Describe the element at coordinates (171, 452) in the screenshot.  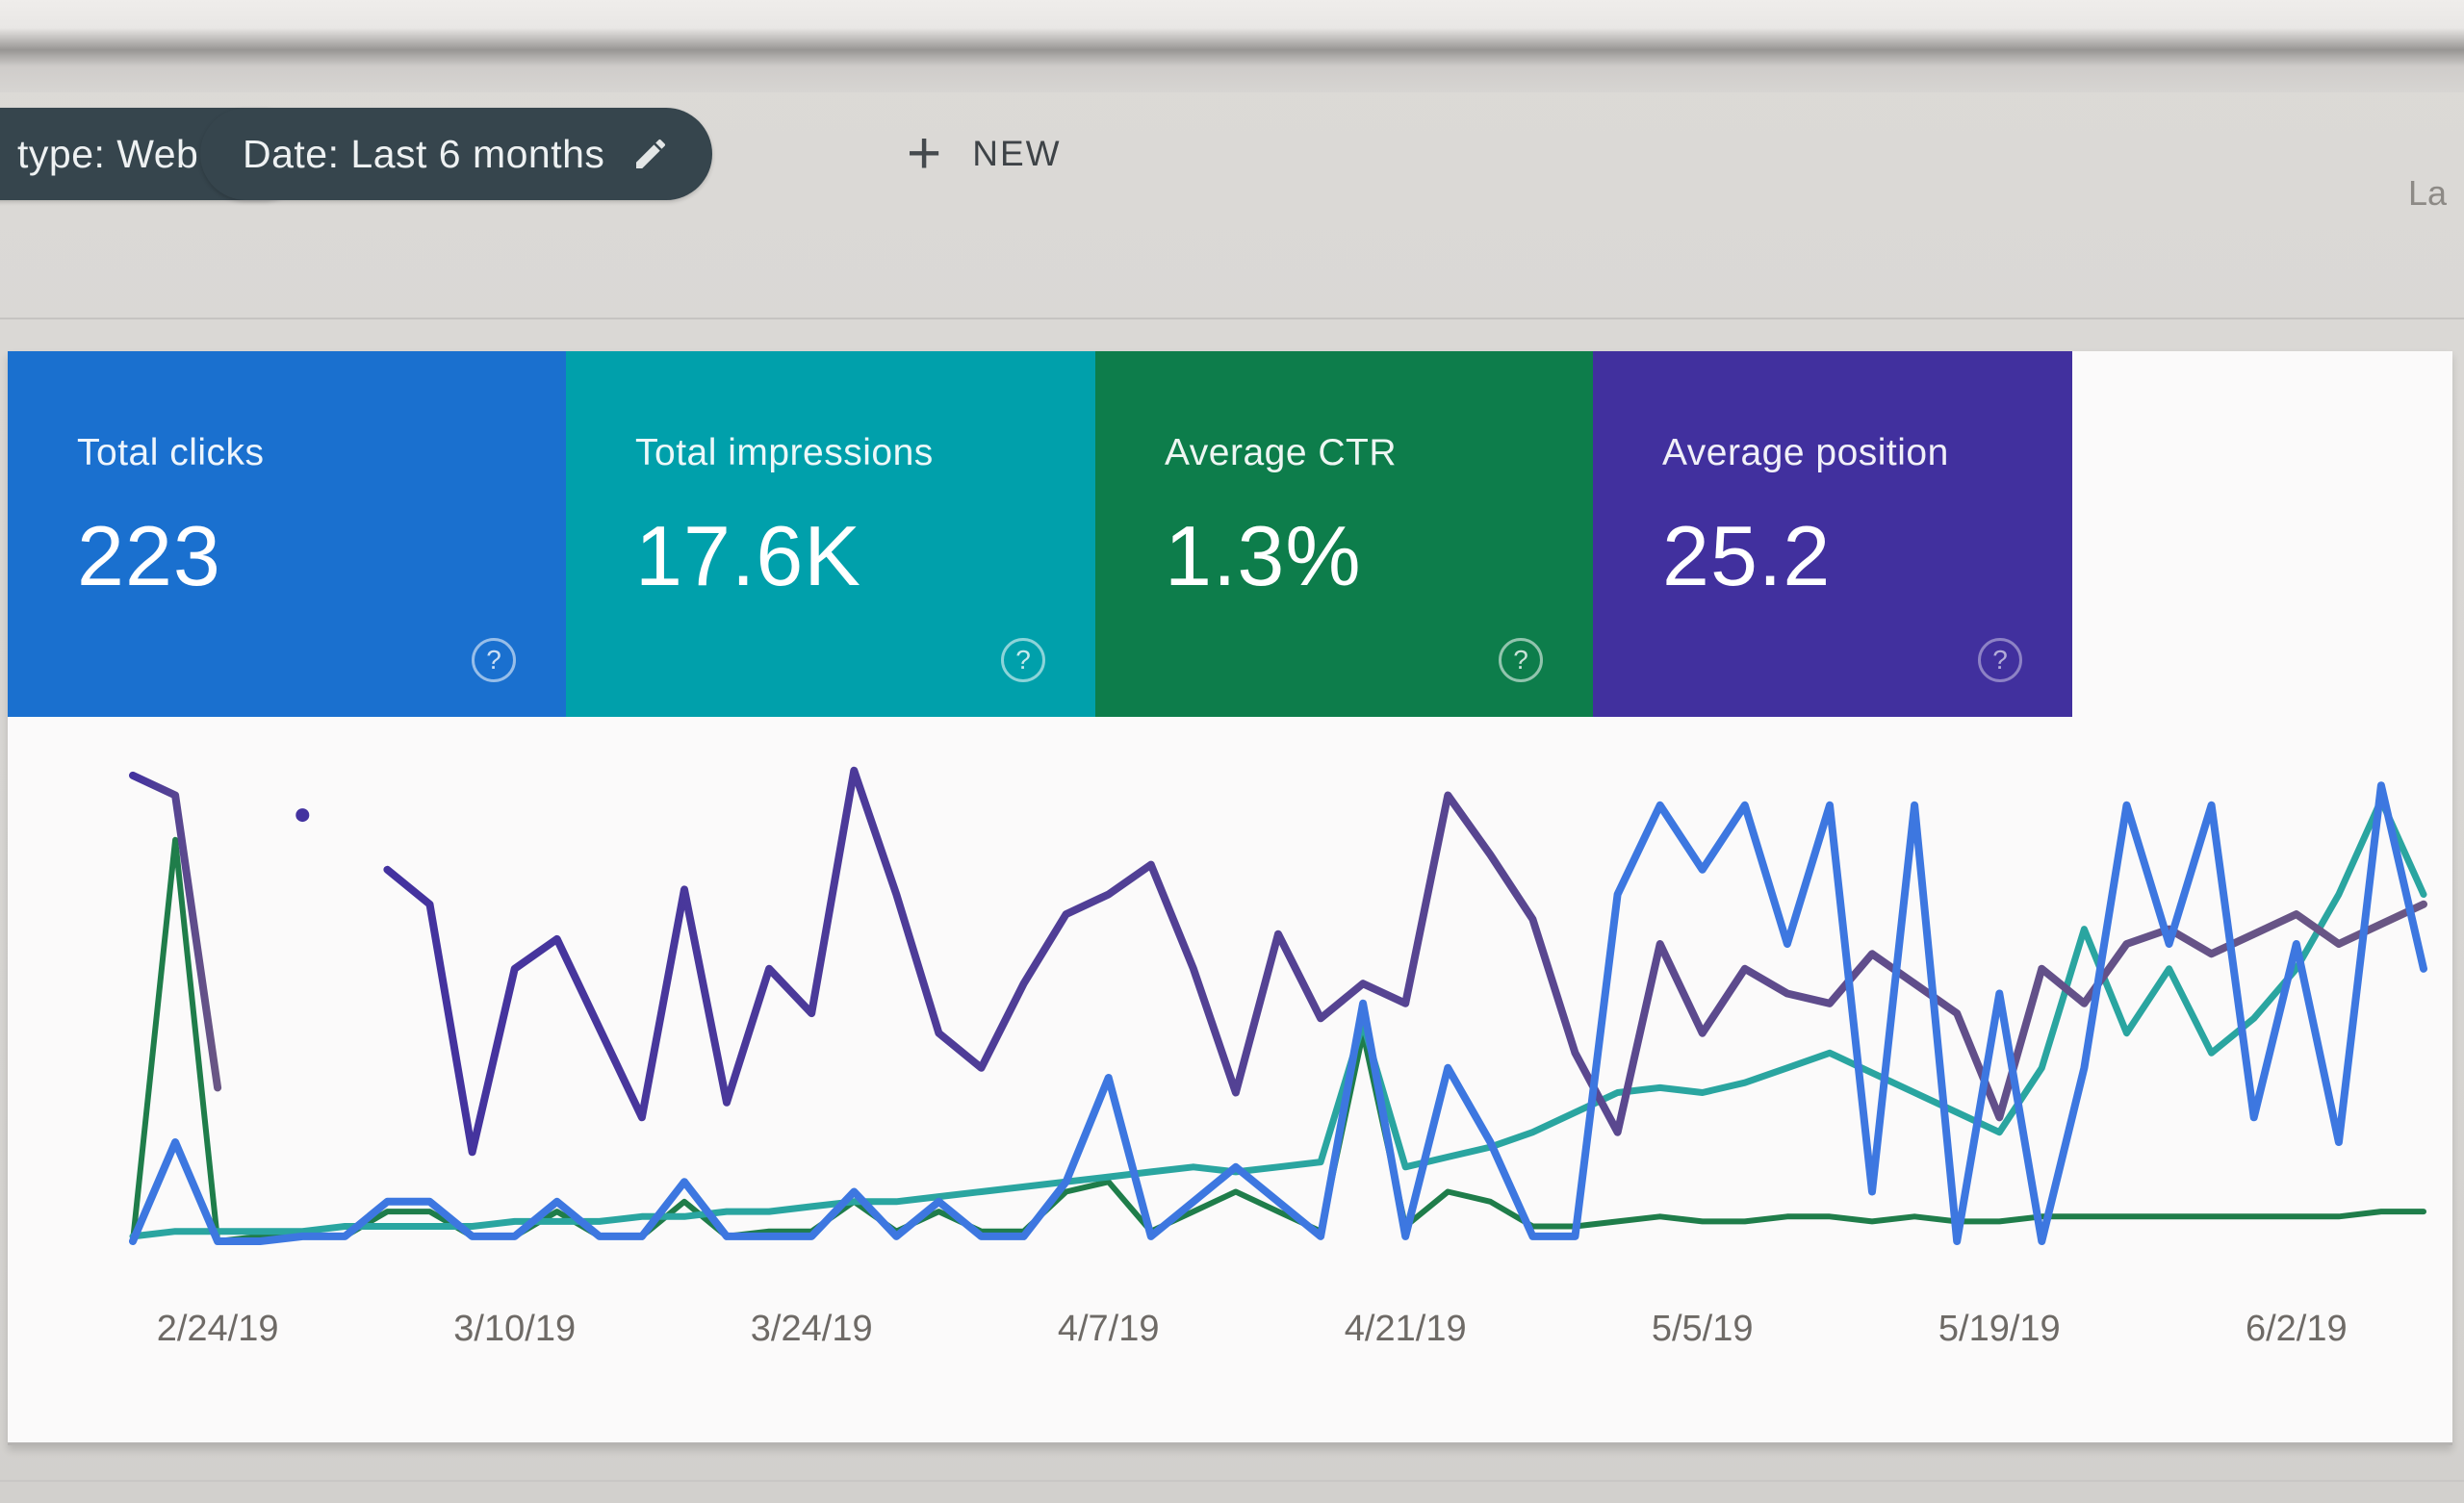
I see `total-clicks-title: Total clicks` at that location.